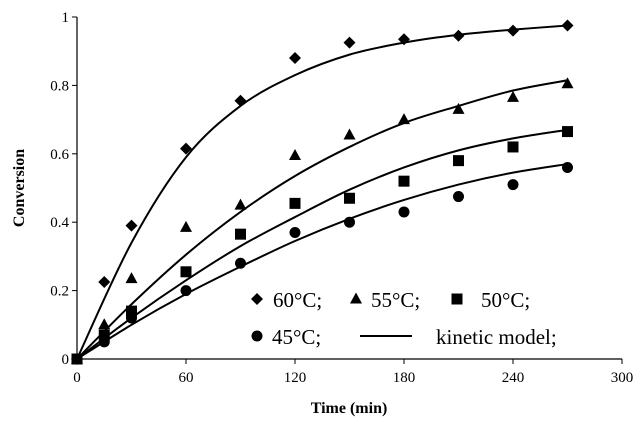 The image size is (641, 421). What do you see at coordinates (496, 337) in the screenshot?
I see `legend-label: kinetic model;` at bounding box center [496, 337].